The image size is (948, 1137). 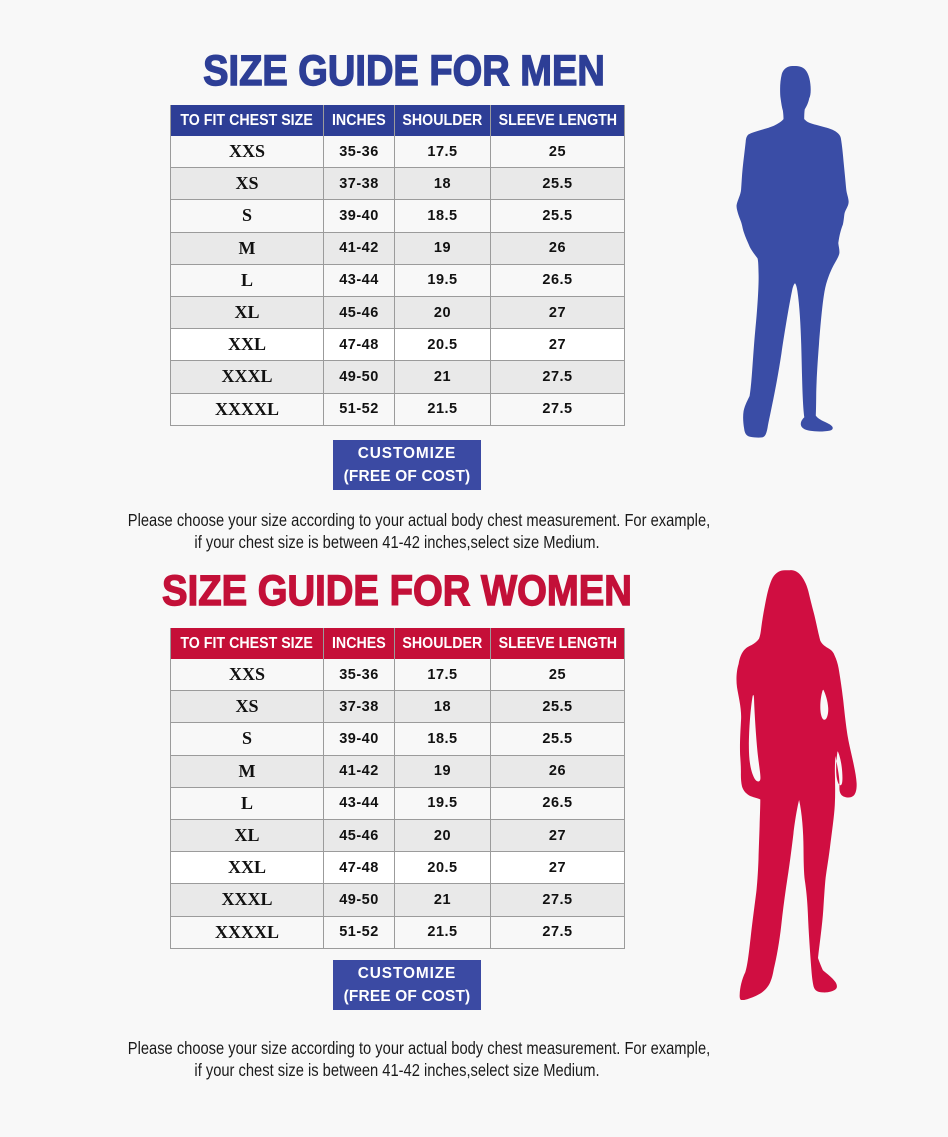 What do you see at coordinates (247, 312) in the screenshot?
I see `size-label-cell: XL` at bounding box center [247, 312].